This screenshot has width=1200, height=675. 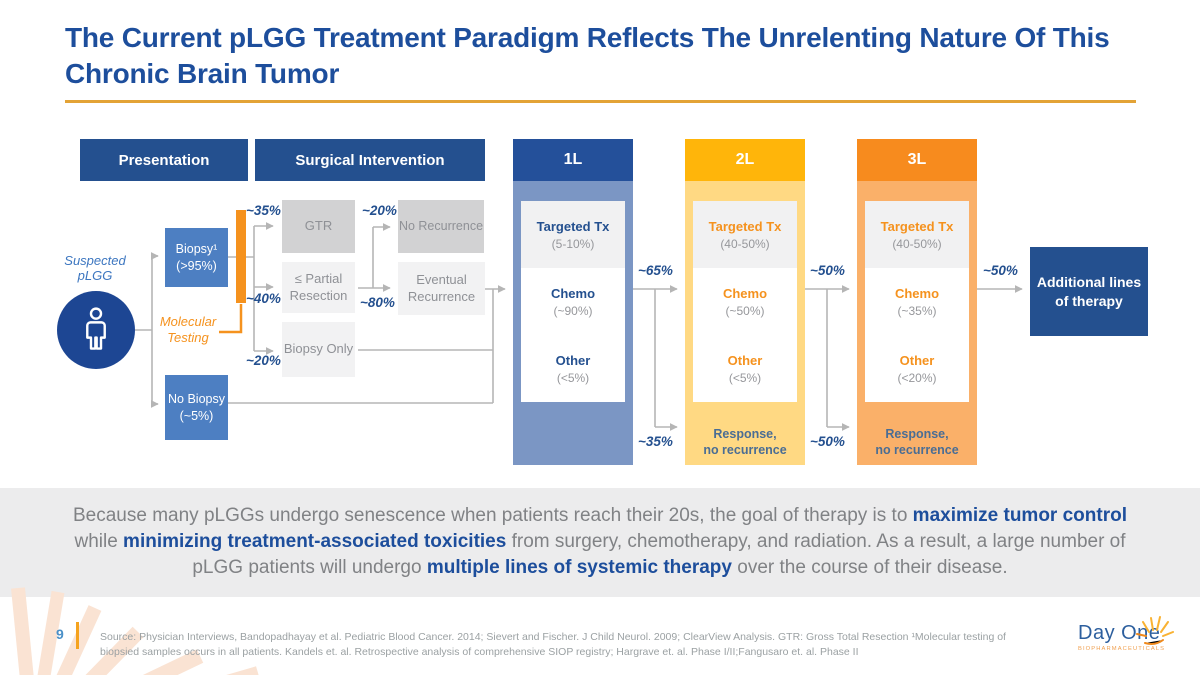 I want to click on eventual-recurrence-box: Eventual Recurrence, so click(x=441, y=288).